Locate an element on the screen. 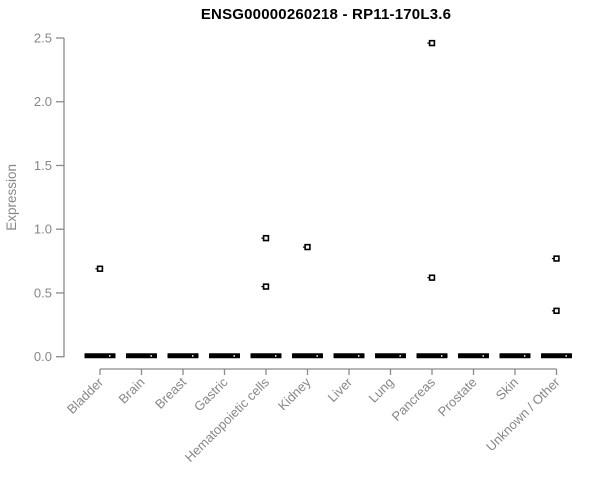 Image resolution: width=600 pixels, height=500 pixels. y-tick-label: 2.0 is located at coordinates (43, 101).